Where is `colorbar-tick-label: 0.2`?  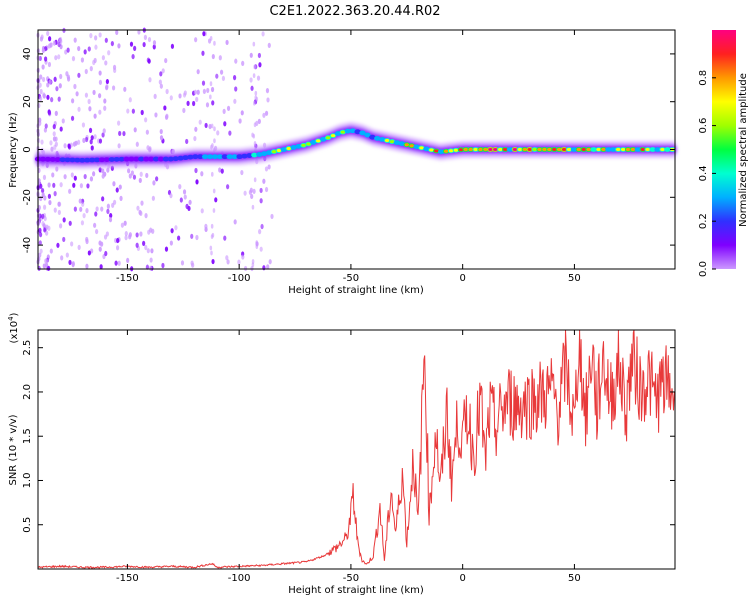 colorbar-tick-label: 0.2 is located at coordinates (703, 221).